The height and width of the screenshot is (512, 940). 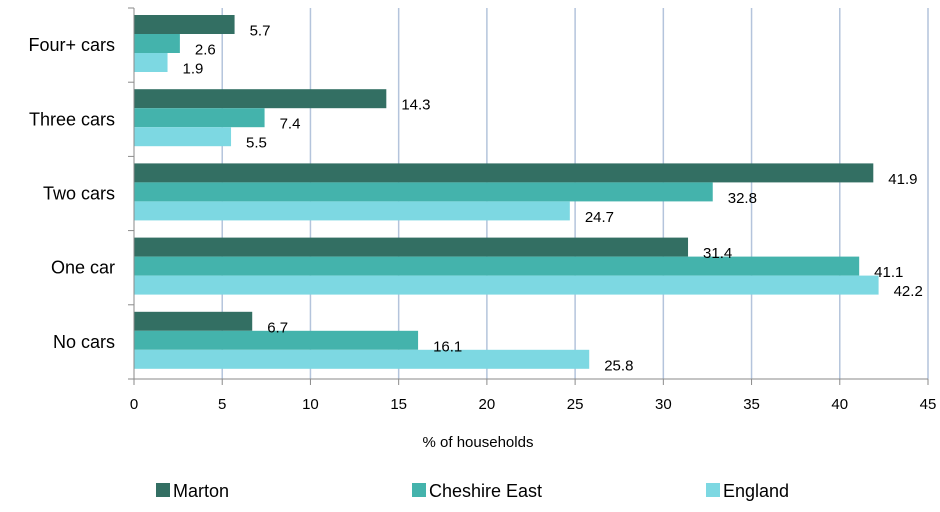 I want to click on category-label: Three cars, so click(x=72, y=119).